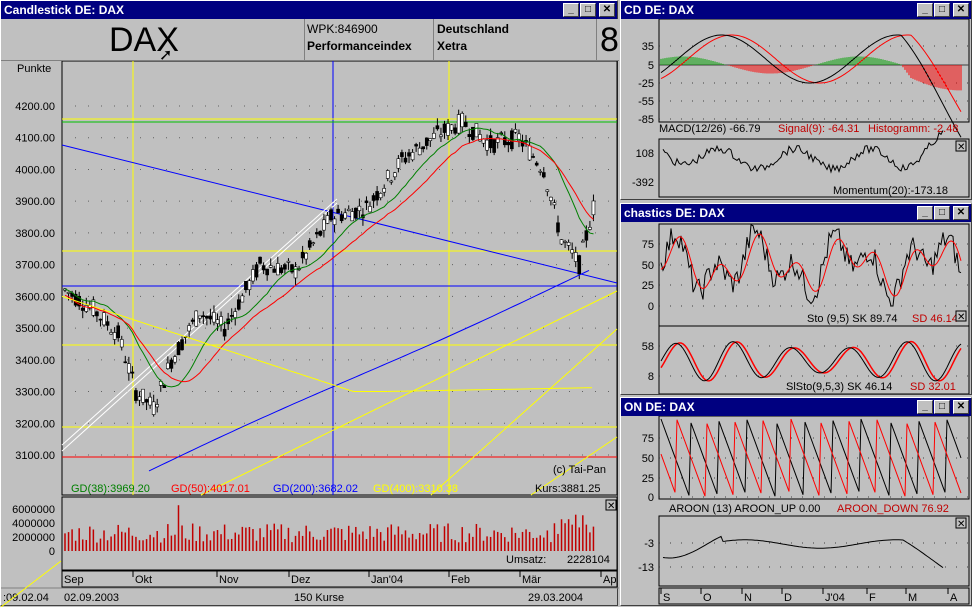 The width and height of the screenshot is (972, 607). What do you see at coordinates (796, 213) in the screenshot?
I see `stoch-titlebar: chastics DE: DAX _ □ ✕` at bounding box center [796, 213].